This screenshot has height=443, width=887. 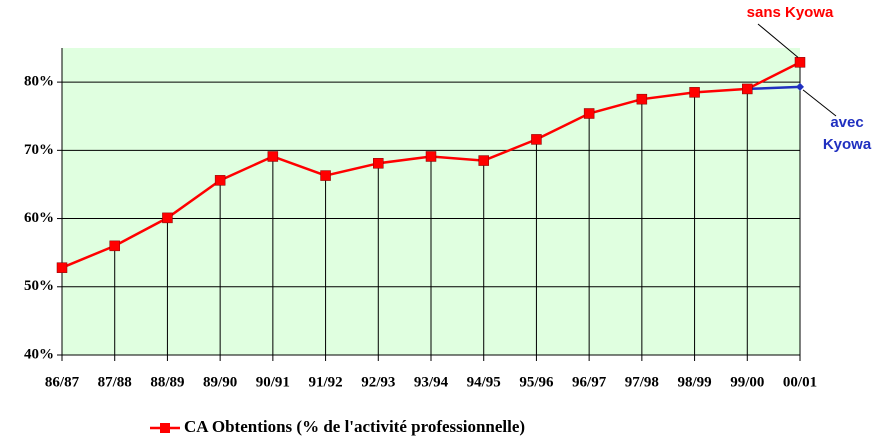 I want to click on y-tick-label: 60%, so click(x=39, y=218).